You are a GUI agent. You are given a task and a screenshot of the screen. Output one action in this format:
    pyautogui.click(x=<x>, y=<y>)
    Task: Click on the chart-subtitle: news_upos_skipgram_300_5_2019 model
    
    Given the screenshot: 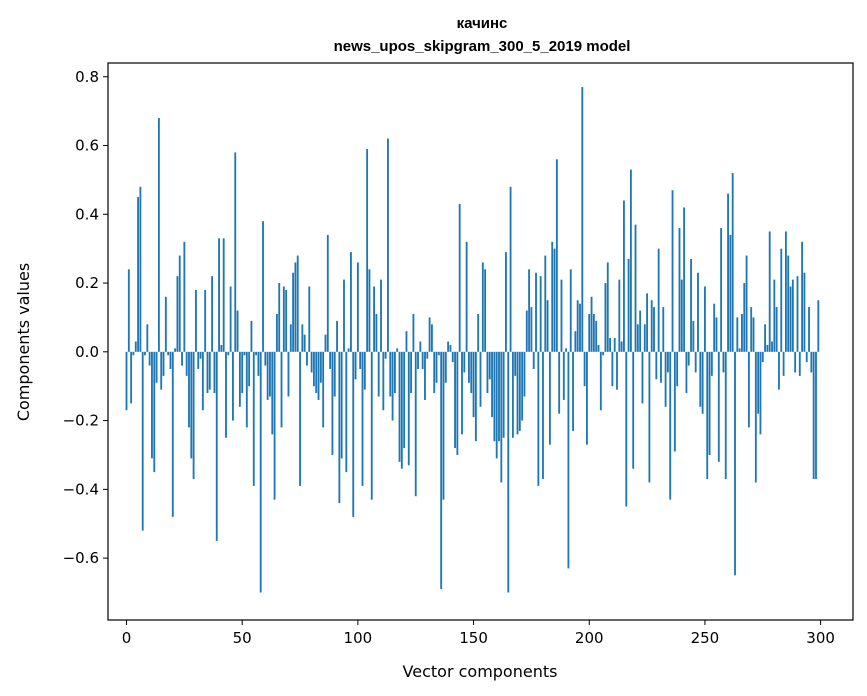 What is the action you would take?
    pyautogui.click(x=482, y=46)
    